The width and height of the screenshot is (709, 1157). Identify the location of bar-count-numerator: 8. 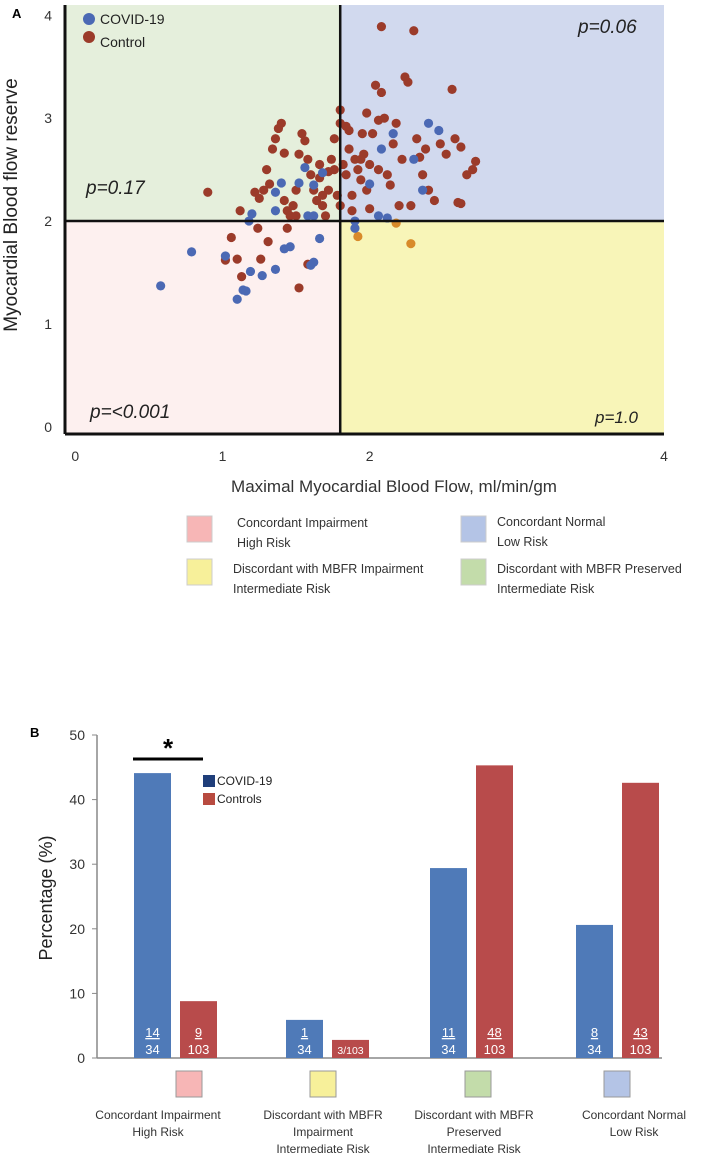
(594, 1032).